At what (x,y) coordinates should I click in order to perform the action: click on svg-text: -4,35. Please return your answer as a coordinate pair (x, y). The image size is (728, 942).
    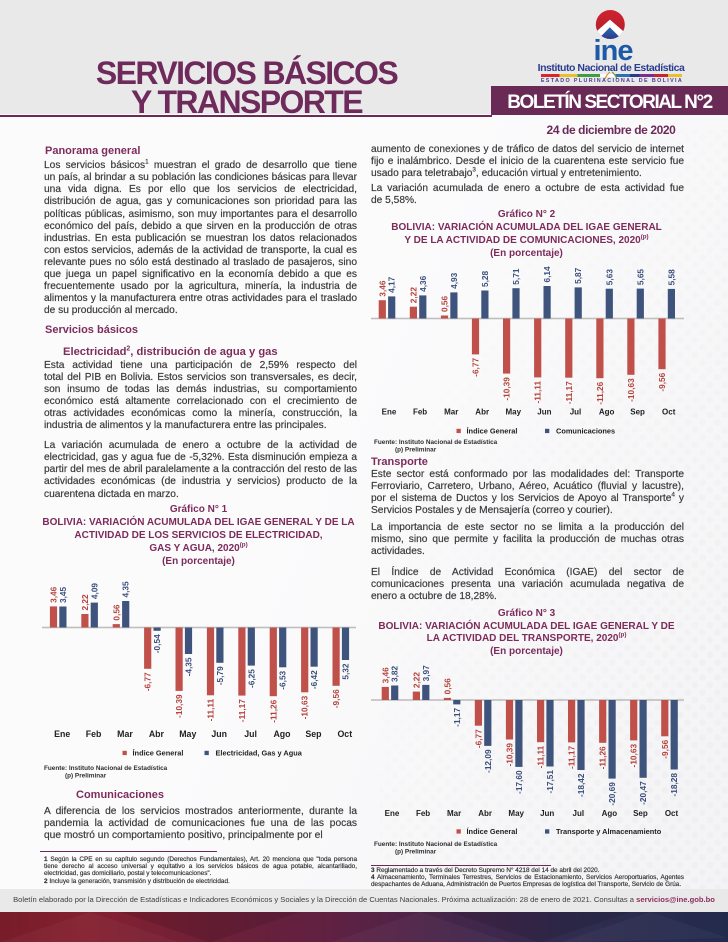
    Looking at the image, I should click on (189, 666).